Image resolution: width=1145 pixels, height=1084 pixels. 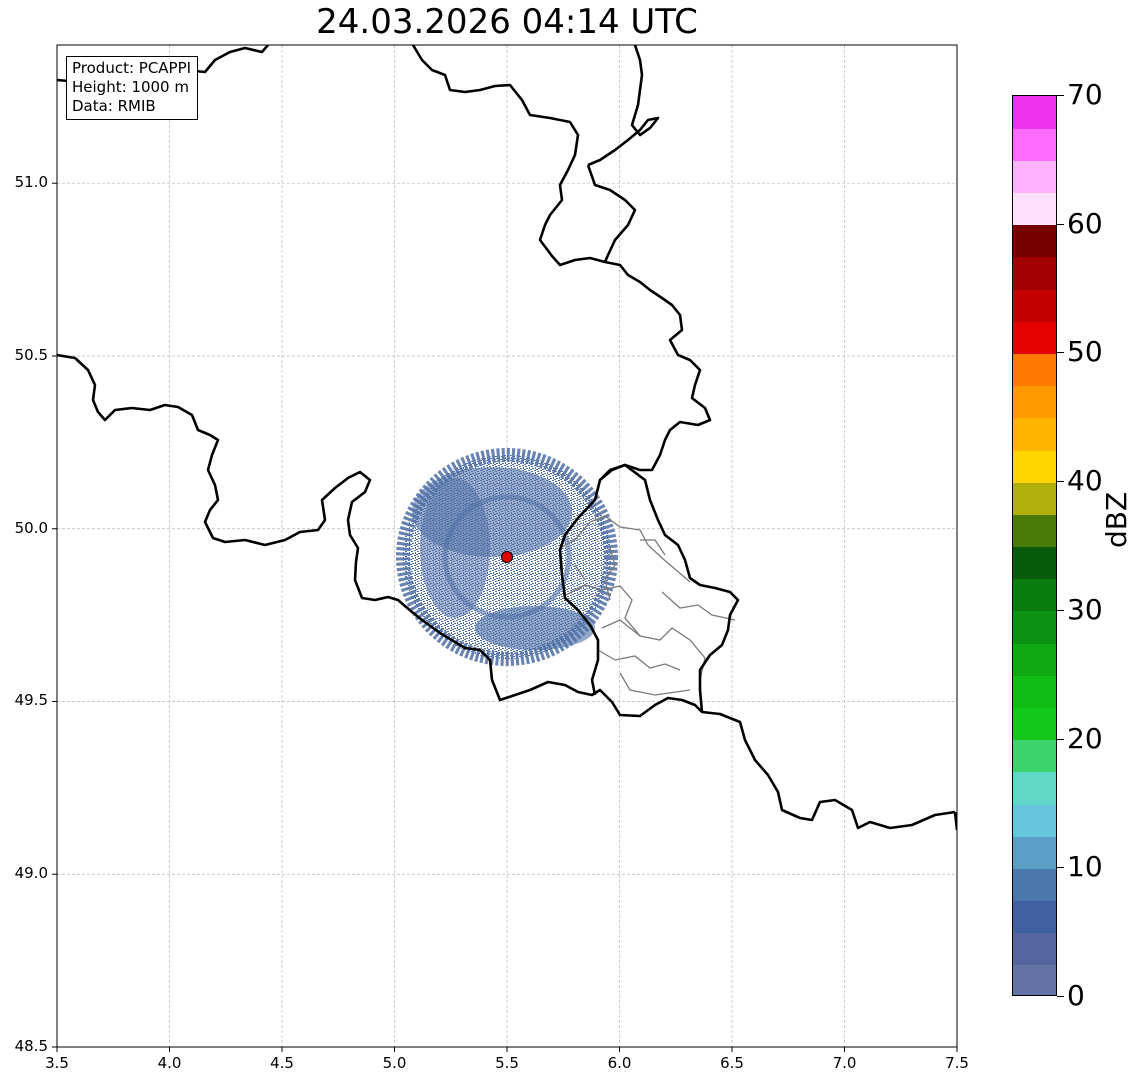 I want to click on y-tick-label: 48.5, so click(x=31, y=1046).